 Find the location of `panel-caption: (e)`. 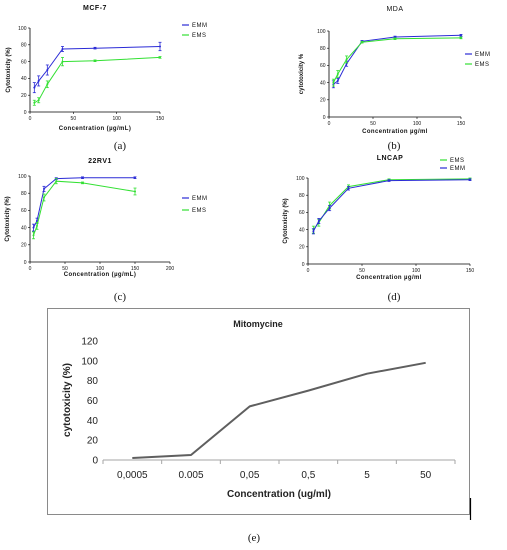

panel-caption: (e) is located at coordinates (254, 538).